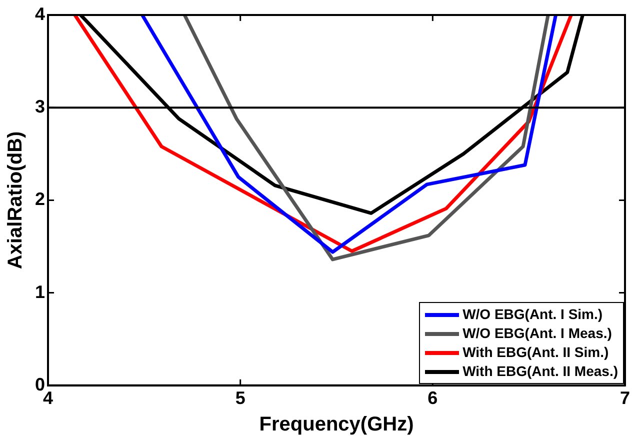 This screenshot has width=633, height=437. What do you see at coordinates (40, 199) in the screenshot?
I see `y-tick-label: 2` at bounding box center [40, 199].